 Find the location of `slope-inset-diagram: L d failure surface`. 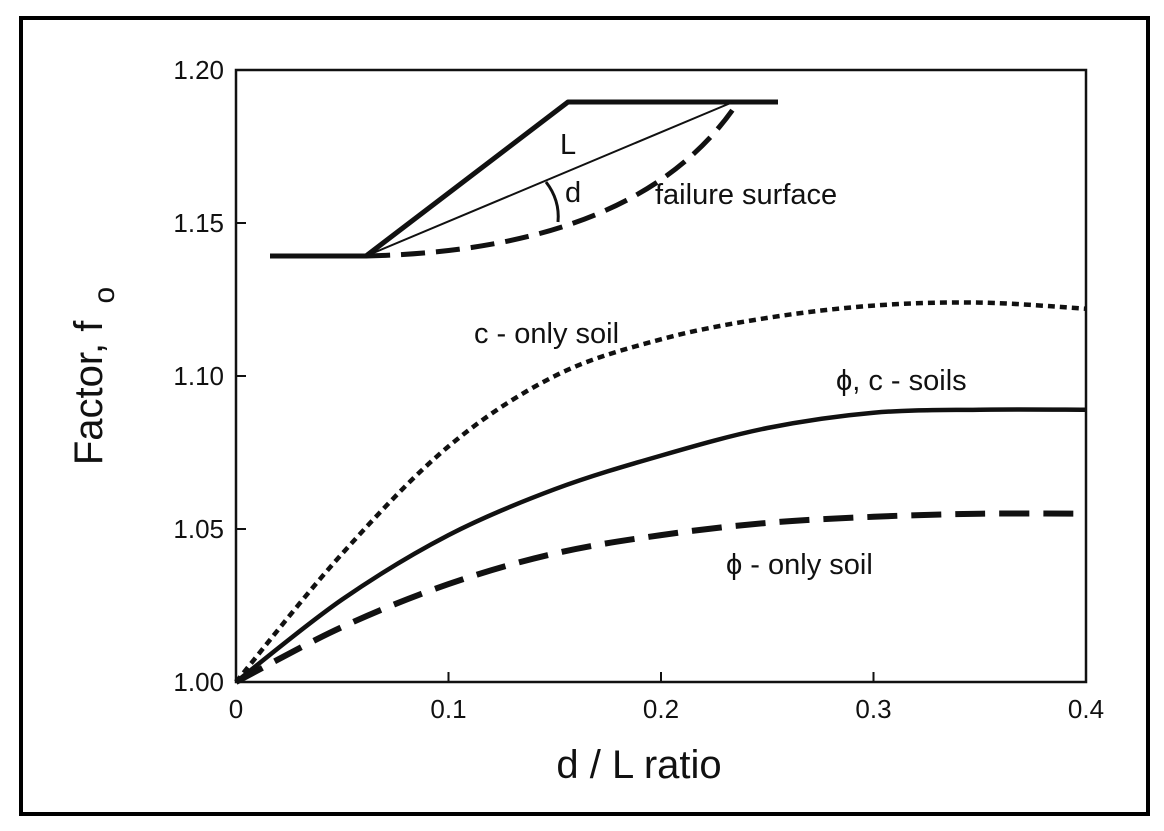

slope-inset-diagram: L d failure surface is located at coordinates (553, 179).